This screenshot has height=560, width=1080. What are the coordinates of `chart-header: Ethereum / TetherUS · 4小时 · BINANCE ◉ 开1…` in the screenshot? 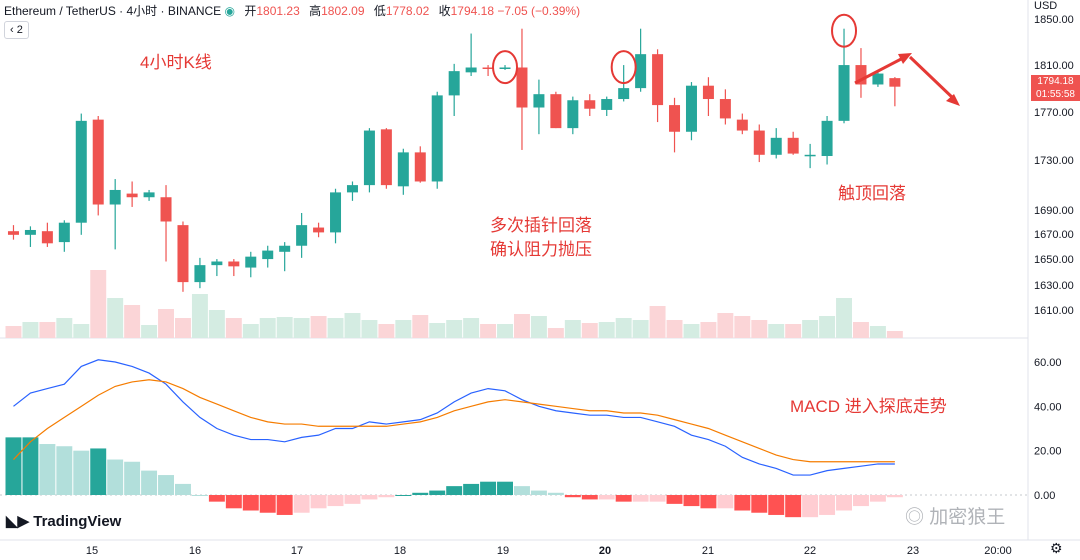 It's located at (292, 10).